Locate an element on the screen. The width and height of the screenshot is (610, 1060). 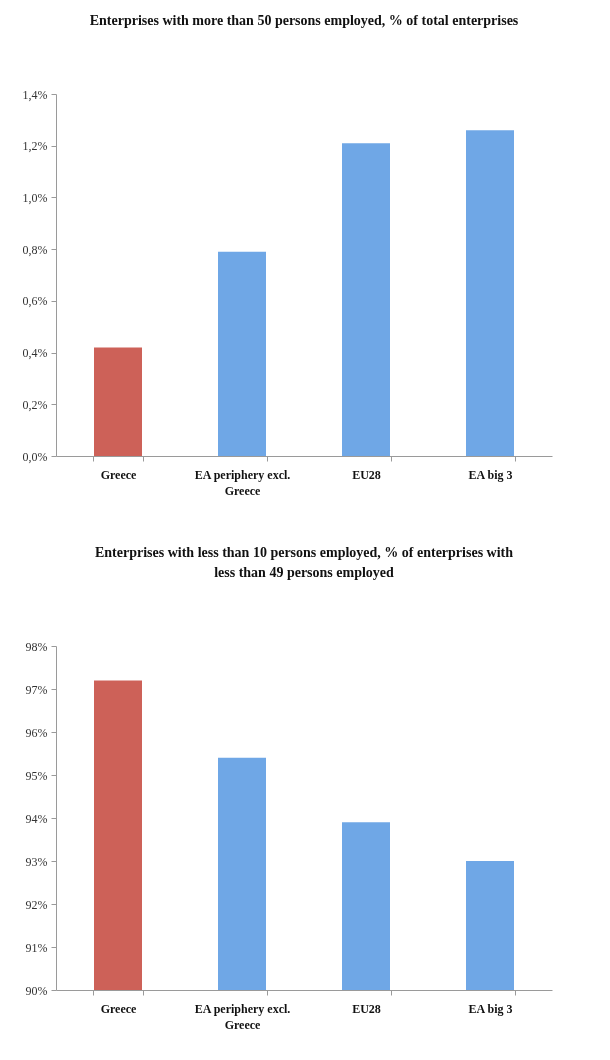
y-tick-label: 0,2% is located at coordinates (35, 404).